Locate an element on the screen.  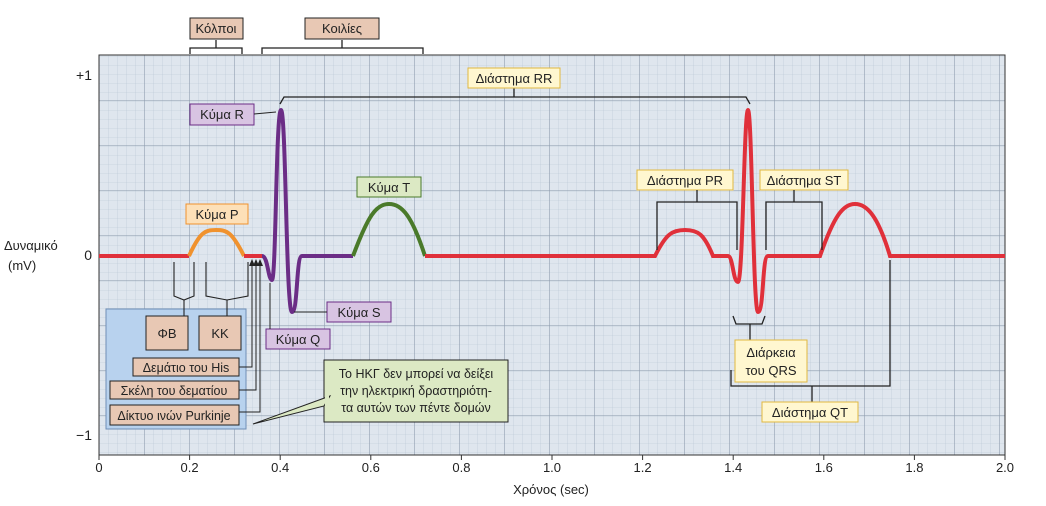
p-wave-trace is located at coordinates (216, 242).